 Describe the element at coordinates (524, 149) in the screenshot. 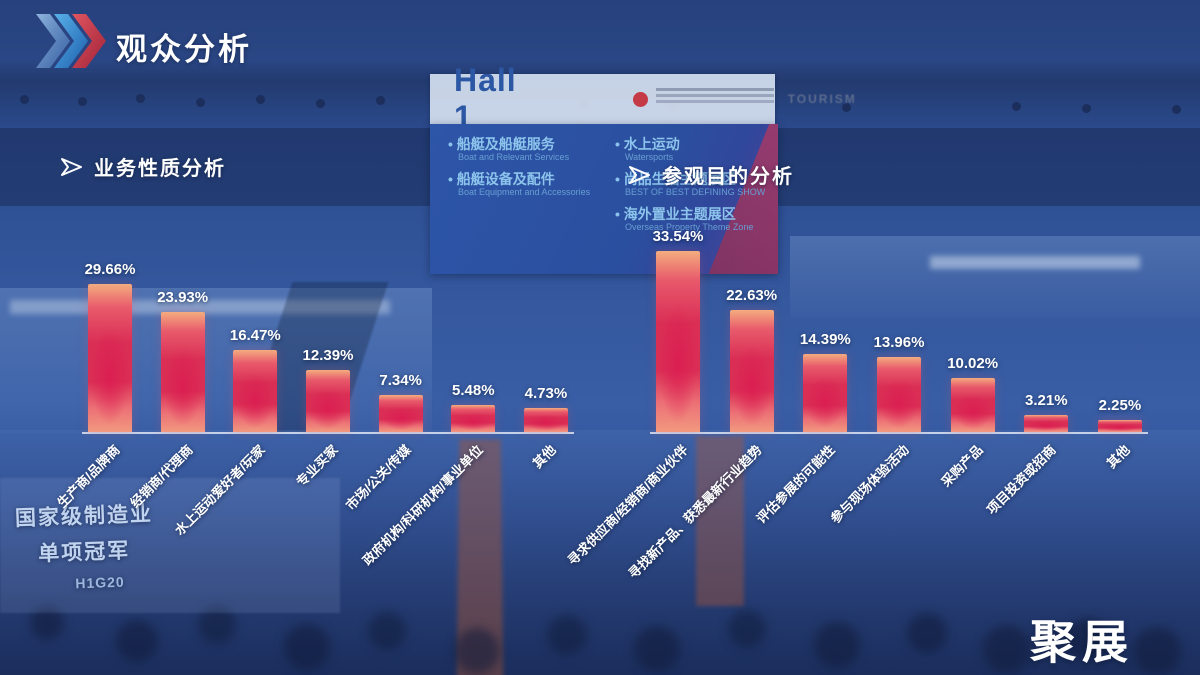

I see `hall-sign-item: 船艇及船艇服务 Boat and Relevant Services` at that location.